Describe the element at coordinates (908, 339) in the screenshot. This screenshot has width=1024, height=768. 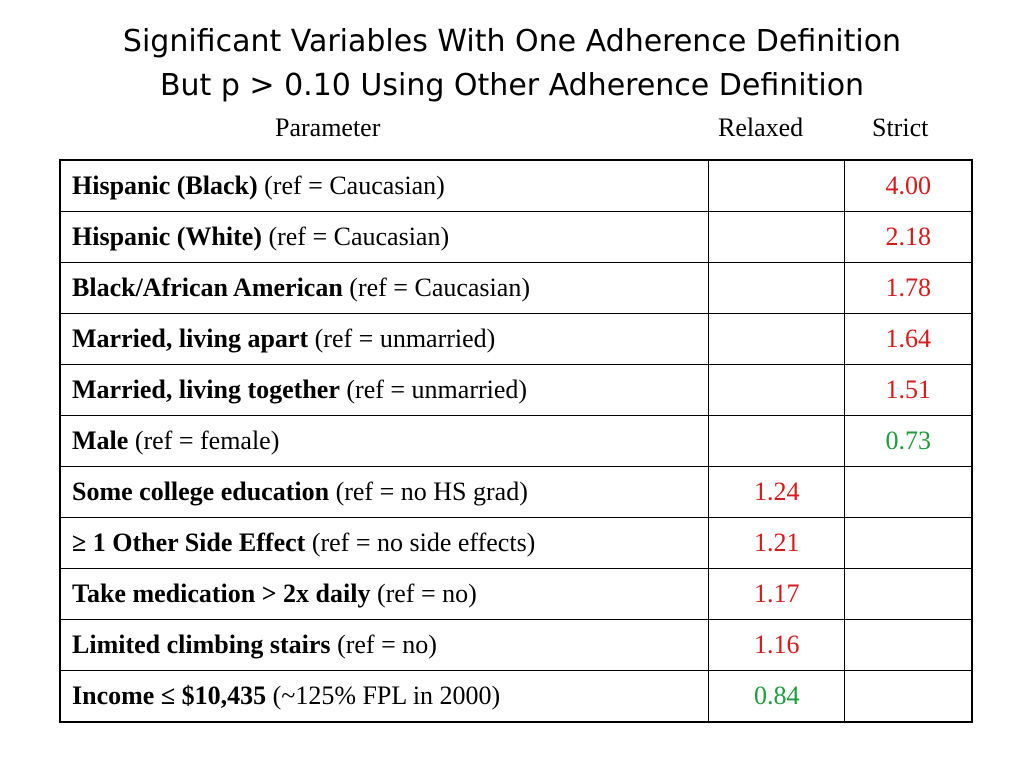
I see `strict-value: 1.64` at that location.